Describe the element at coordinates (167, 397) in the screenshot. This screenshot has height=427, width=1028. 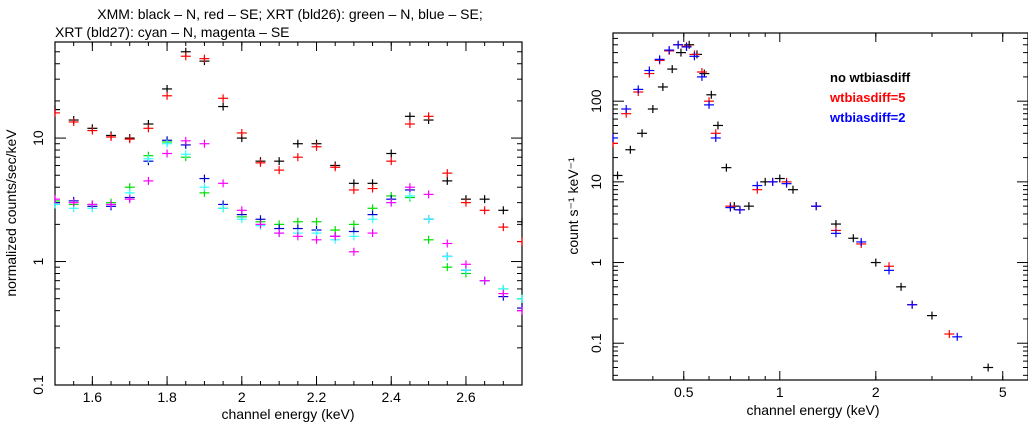
I see `left-chart-x-tick-label: 1.8` at that location.